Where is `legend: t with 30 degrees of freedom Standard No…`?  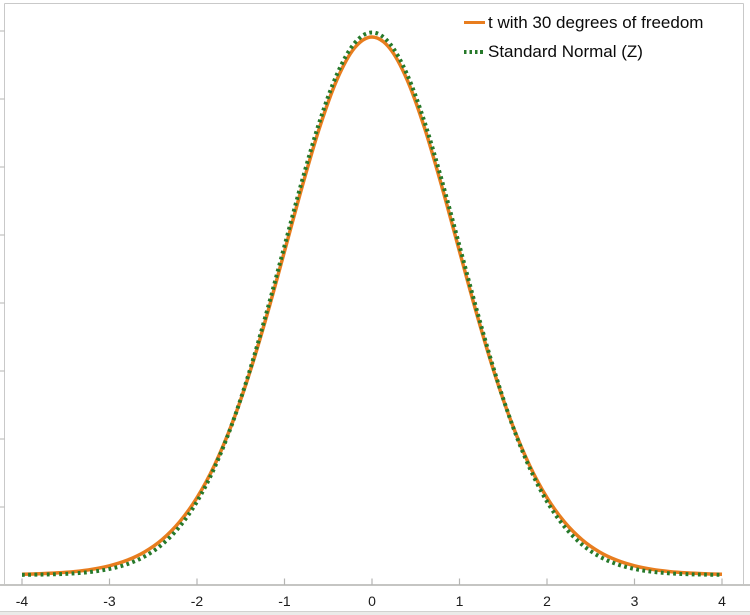 legend: t with 30 degrees of freedom Standard No… is located at coordinates (583, 37).